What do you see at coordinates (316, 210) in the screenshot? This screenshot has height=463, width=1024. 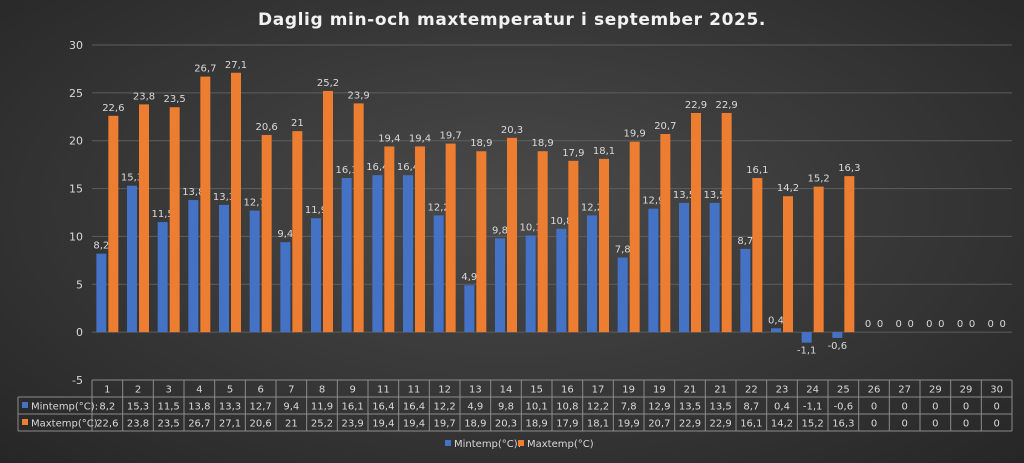 I see `min-temp-data-label: 11,9` at bounding box center [316, 210].